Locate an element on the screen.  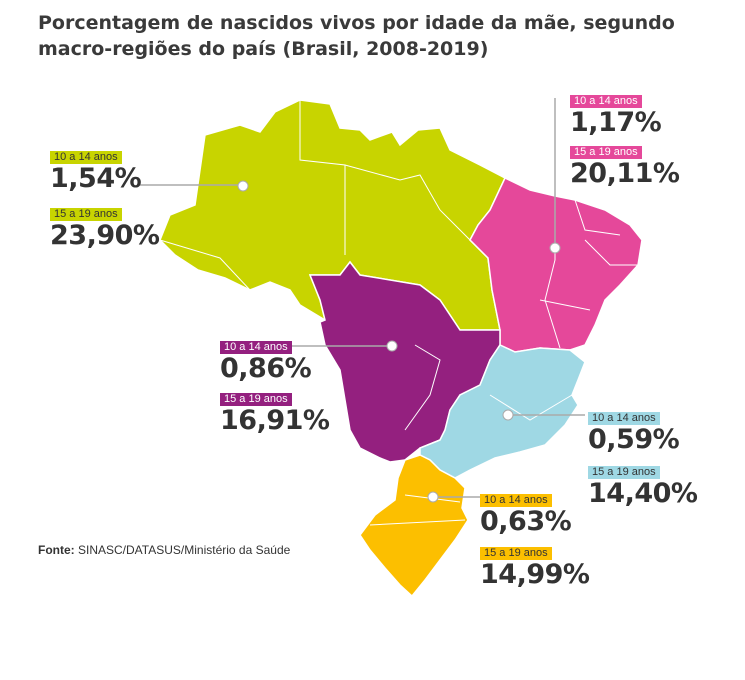
value-sul-15-19: 14,99% is located at coordinates (535, 574).